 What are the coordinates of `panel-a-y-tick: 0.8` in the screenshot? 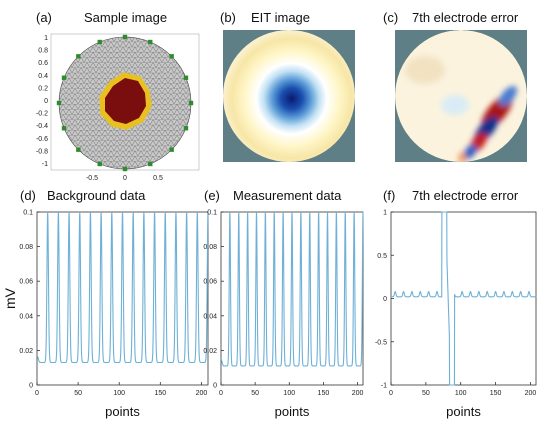 It's located at (43, 51).